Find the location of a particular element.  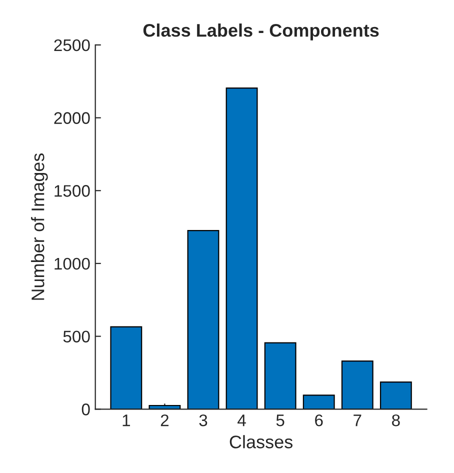

x-tick-label: 5 is located at coordinates (280, 420).